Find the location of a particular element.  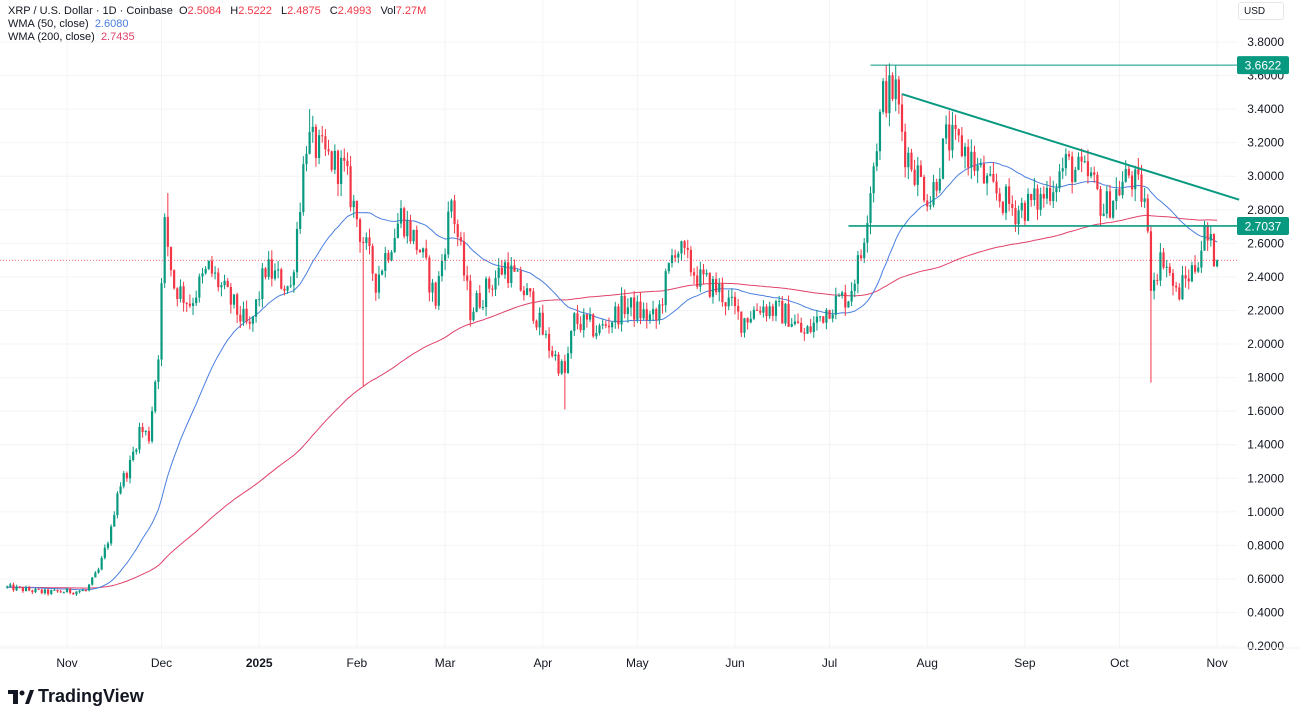

currency-button: USD is located at coordinates (1261, 11).